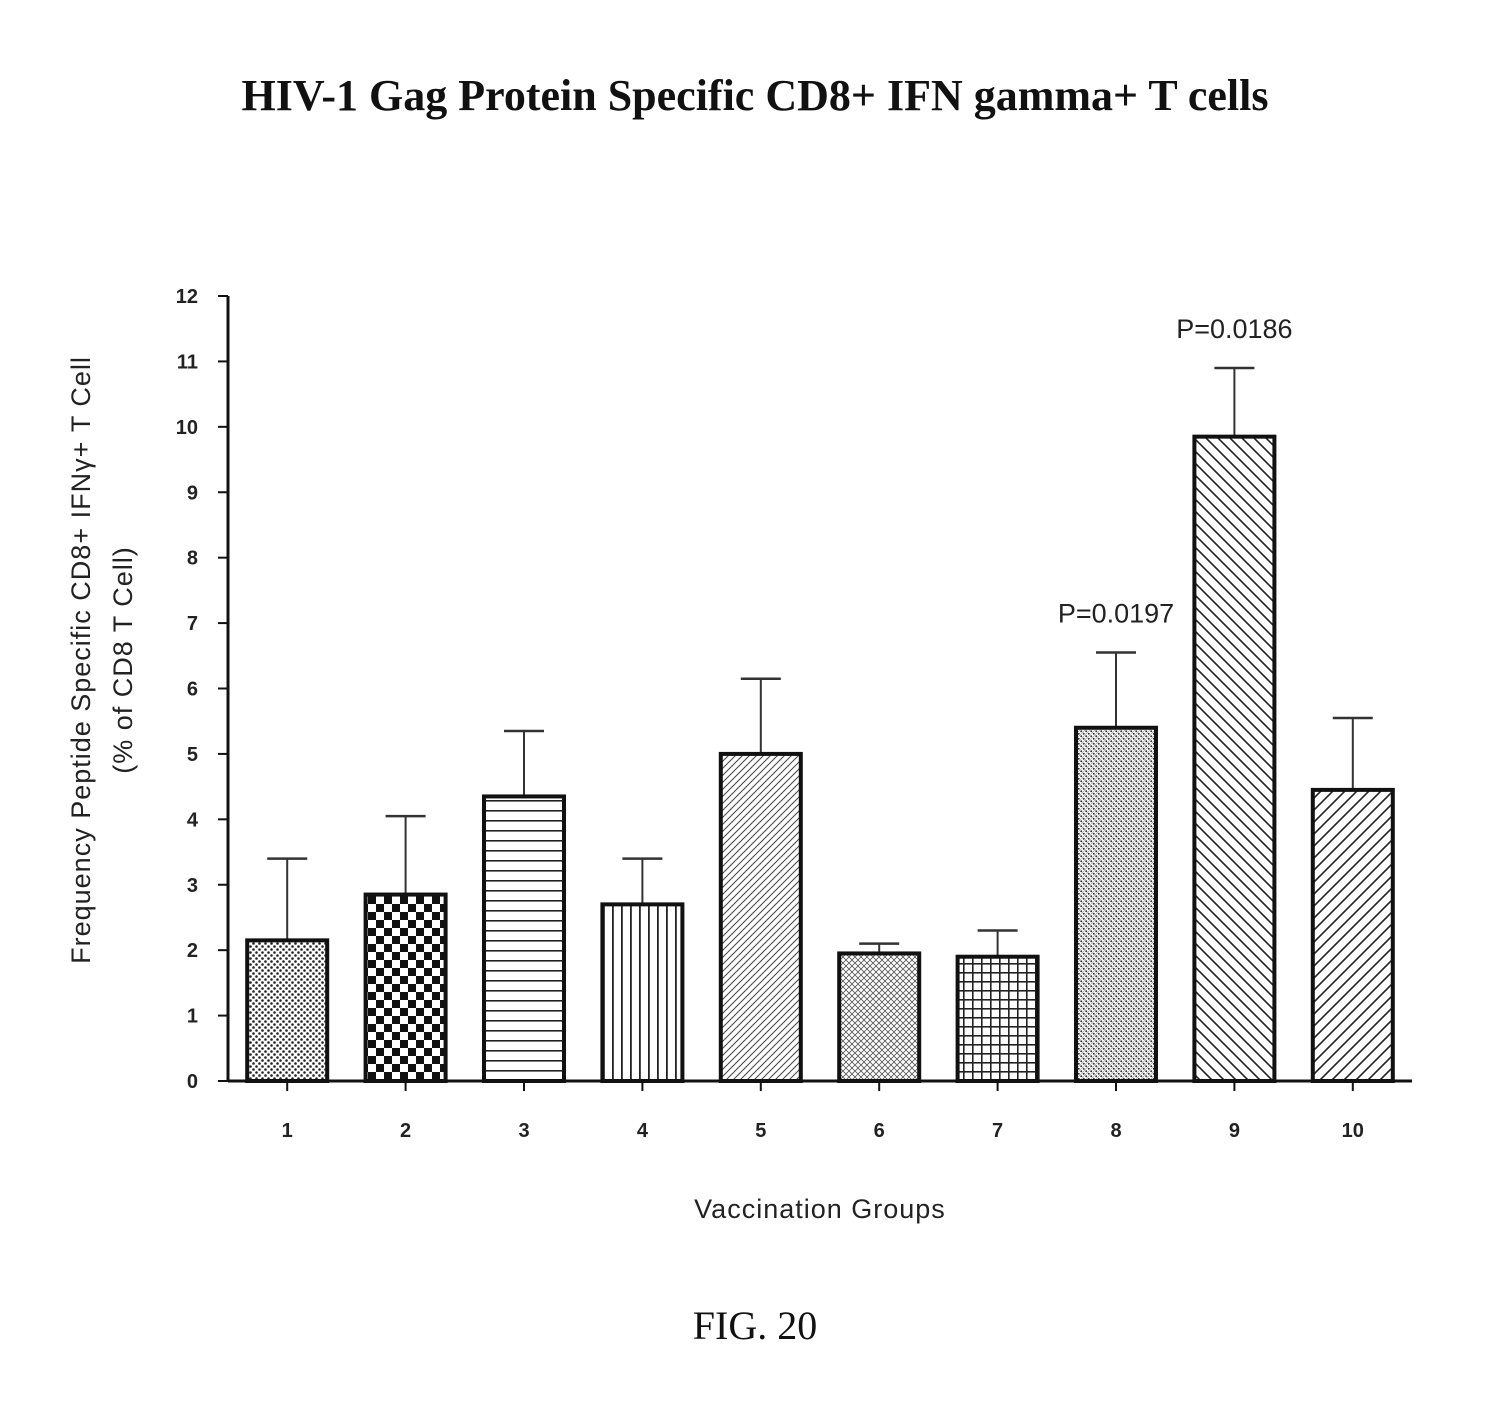 Image resolution: width=1510 pixels, height=1419 pixels. Describe the element at coordinates (187, 297) in the screenshot. I see `y-tick-label: 12` at that location.